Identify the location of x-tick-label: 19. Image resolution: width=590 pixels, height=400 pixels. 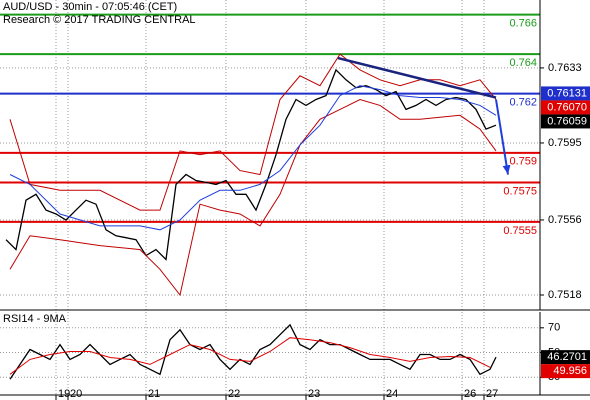
(64, 394).